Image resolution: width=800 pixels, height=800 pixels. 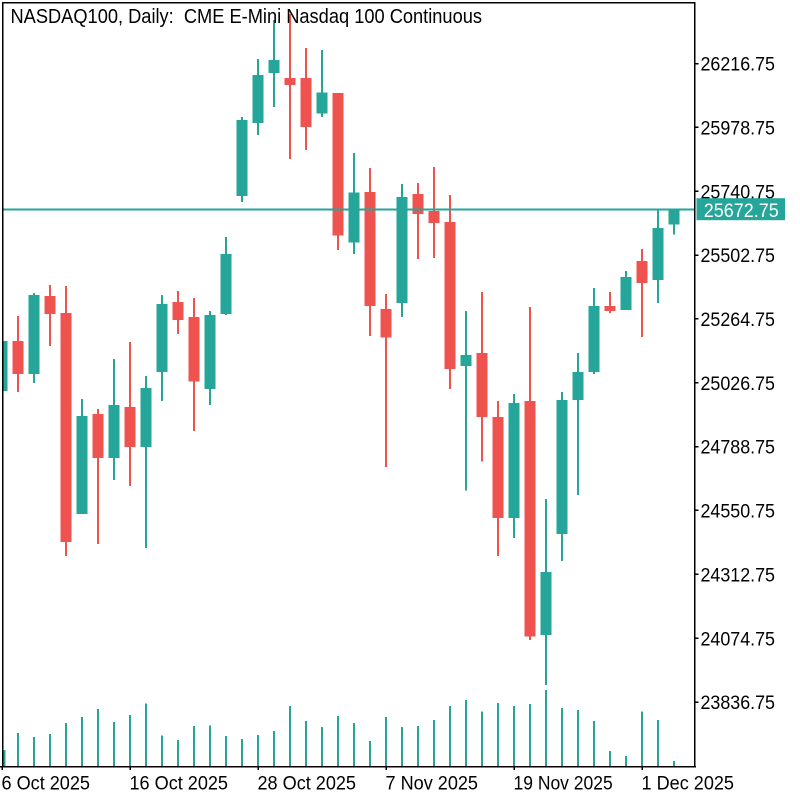 I want to click on svg-text: 24550.75, so click(x=738, y=512).